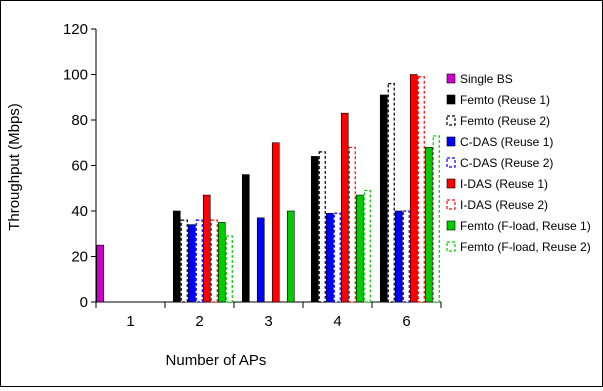 This screenshot has width=603, height=391. What do you see at coordinates (14, 167) in the screenshot?
I see `y-axis-label: Throughput (Mbps)` at bounding box center [14, 167].